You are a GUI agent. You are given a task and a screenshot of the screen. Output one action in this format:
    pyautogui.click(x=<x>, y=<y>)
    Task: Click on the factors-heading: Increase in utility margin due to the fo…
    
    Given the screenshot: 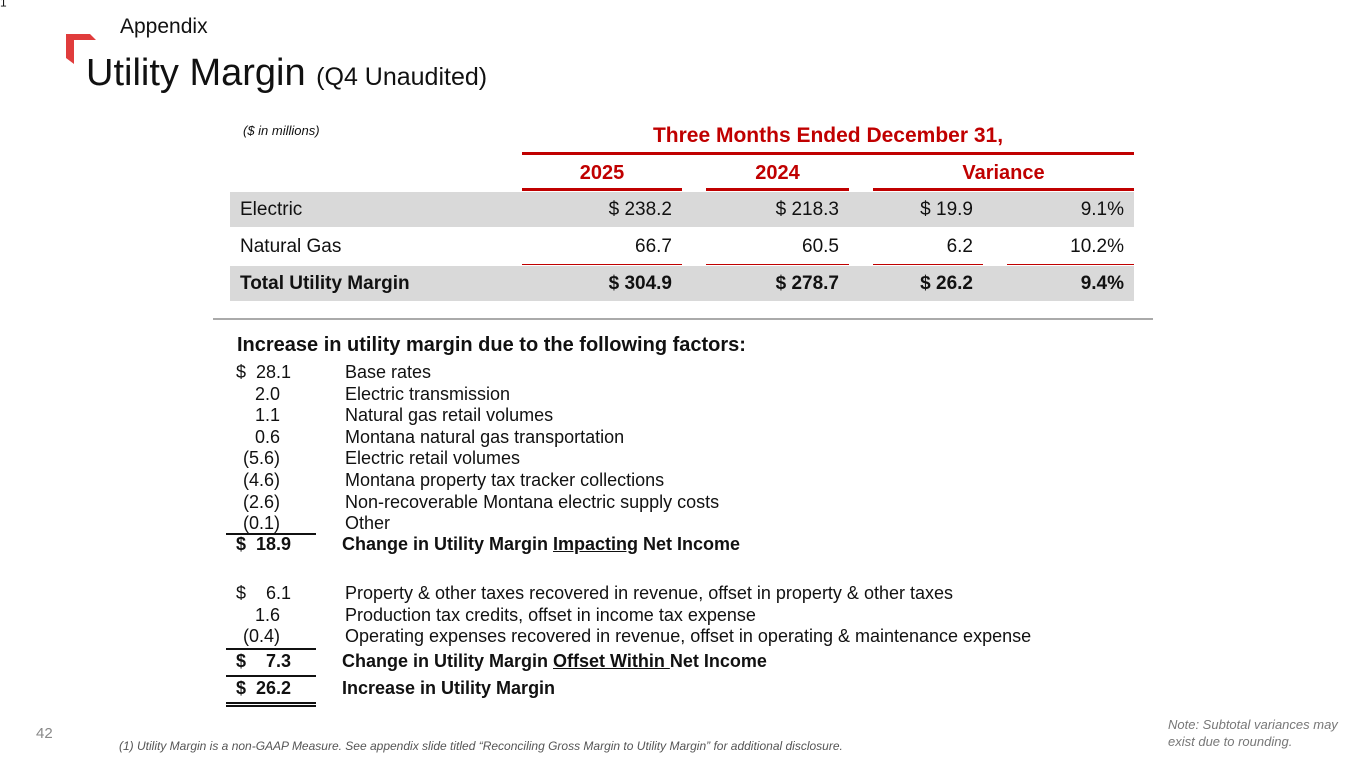 What is the action you would take?
    pyautogui.click(x=491, y=345)
    